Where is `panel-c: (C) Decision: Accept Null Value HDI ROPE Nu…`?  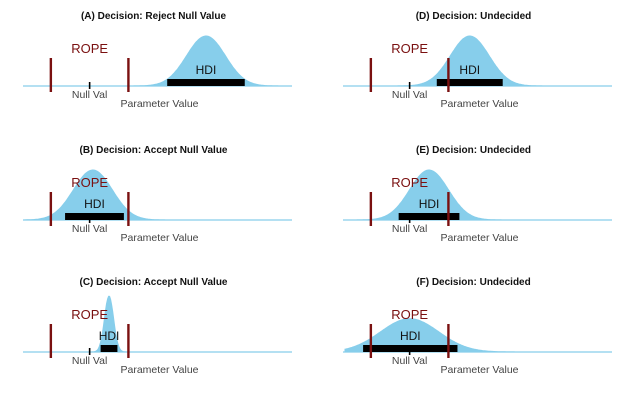 panel-c: (C) Decision: Accept Null Value HDI ROPE Nu… is located at coordinates (157, 326).